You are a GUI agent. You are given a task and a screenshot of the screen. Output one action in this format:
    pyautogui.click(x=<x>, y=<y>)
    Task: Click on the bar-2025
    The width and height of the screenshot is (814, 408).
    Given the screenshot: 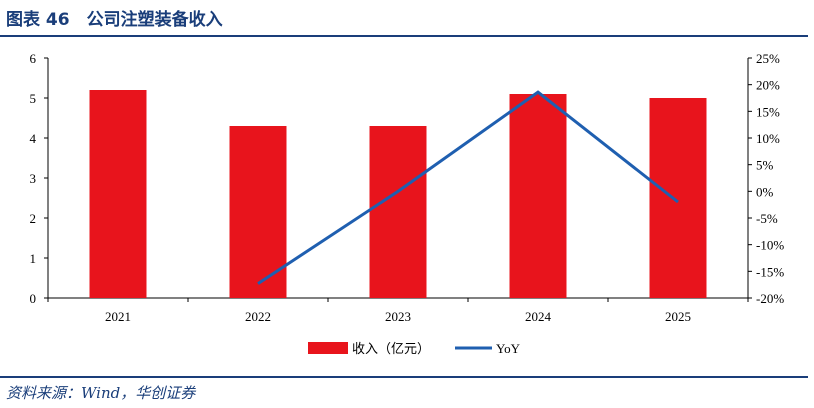 What is the action you would take?
    pyautogui.click(x=678, y=198)
    